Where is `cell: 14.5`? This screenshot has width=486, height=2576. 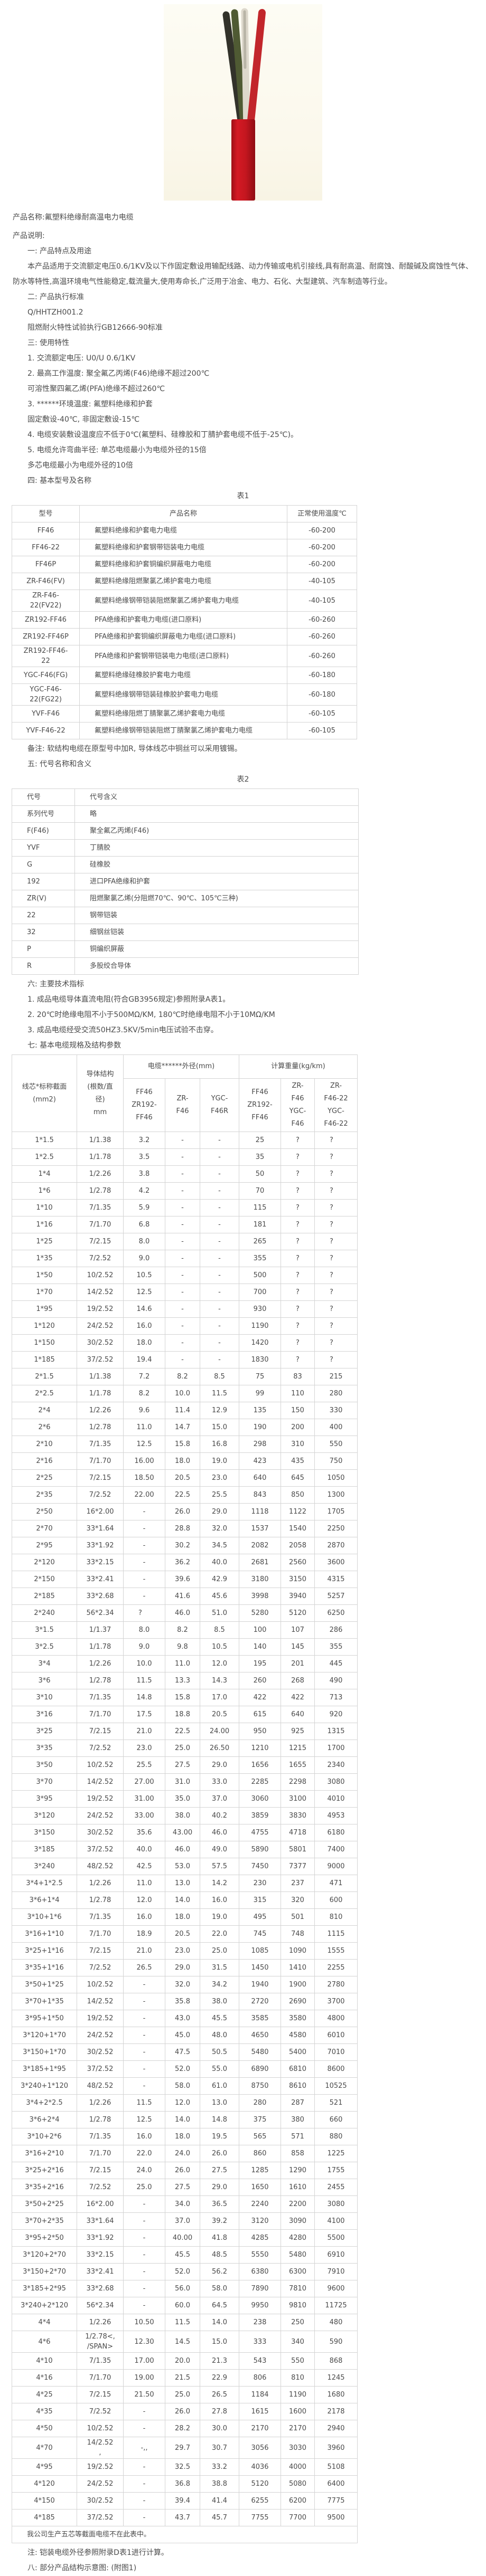 cell: 14.5 is located at coordinates (182, 2342).